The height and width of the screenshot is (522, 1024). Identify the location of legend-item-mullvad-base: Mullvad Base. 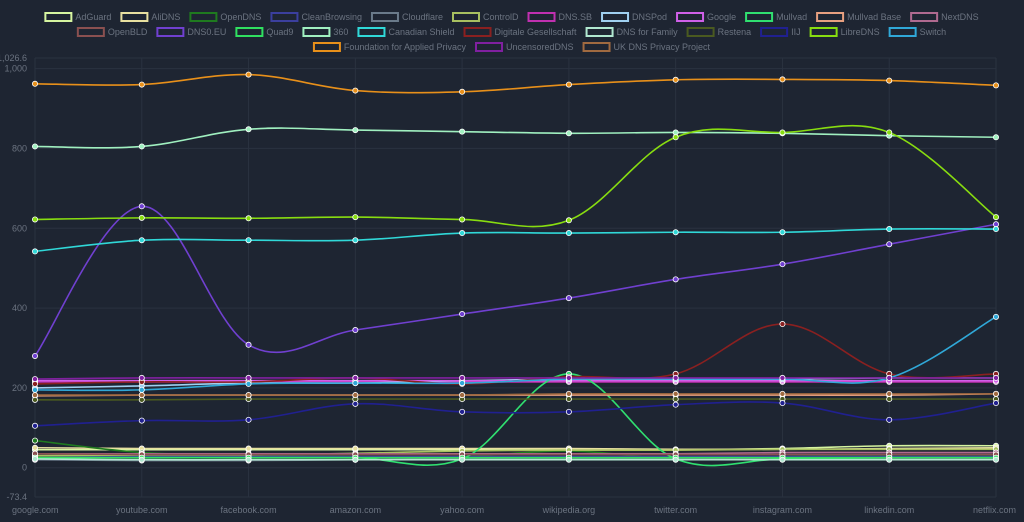
(858, 17).